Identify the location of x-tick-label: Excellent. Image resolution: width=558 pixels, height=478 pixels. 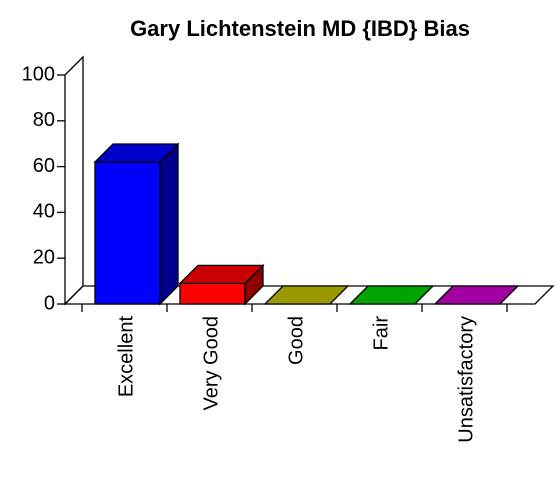
(126, 357).